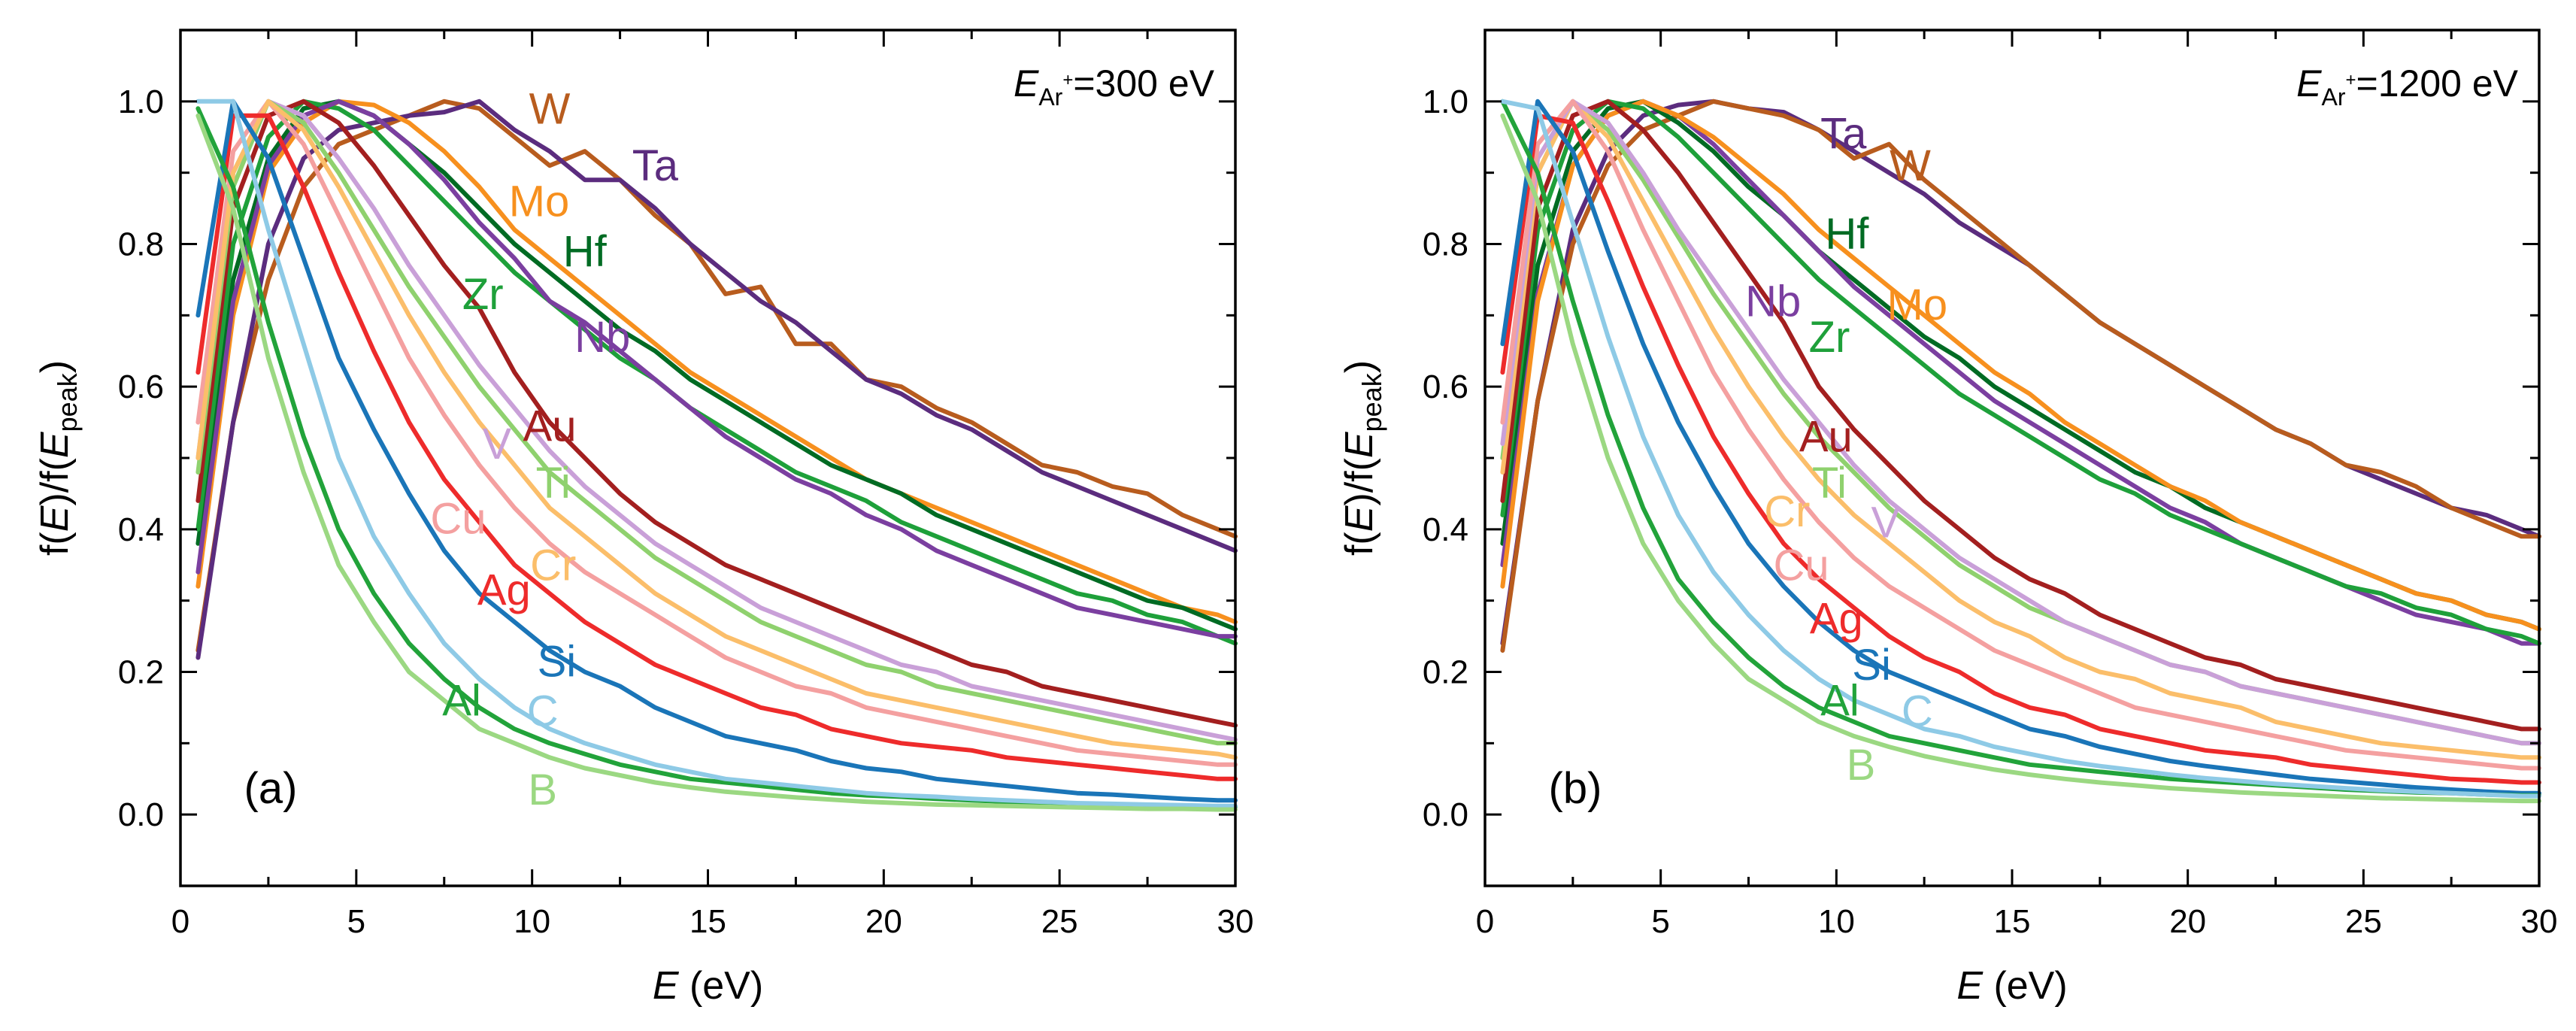 The height and width of the screenshot is (1031, 2576). What do you see at coordinates (602, 337) in the screenshot?
I see `series-label-nb: Nb` at bounding box center [602, 337].